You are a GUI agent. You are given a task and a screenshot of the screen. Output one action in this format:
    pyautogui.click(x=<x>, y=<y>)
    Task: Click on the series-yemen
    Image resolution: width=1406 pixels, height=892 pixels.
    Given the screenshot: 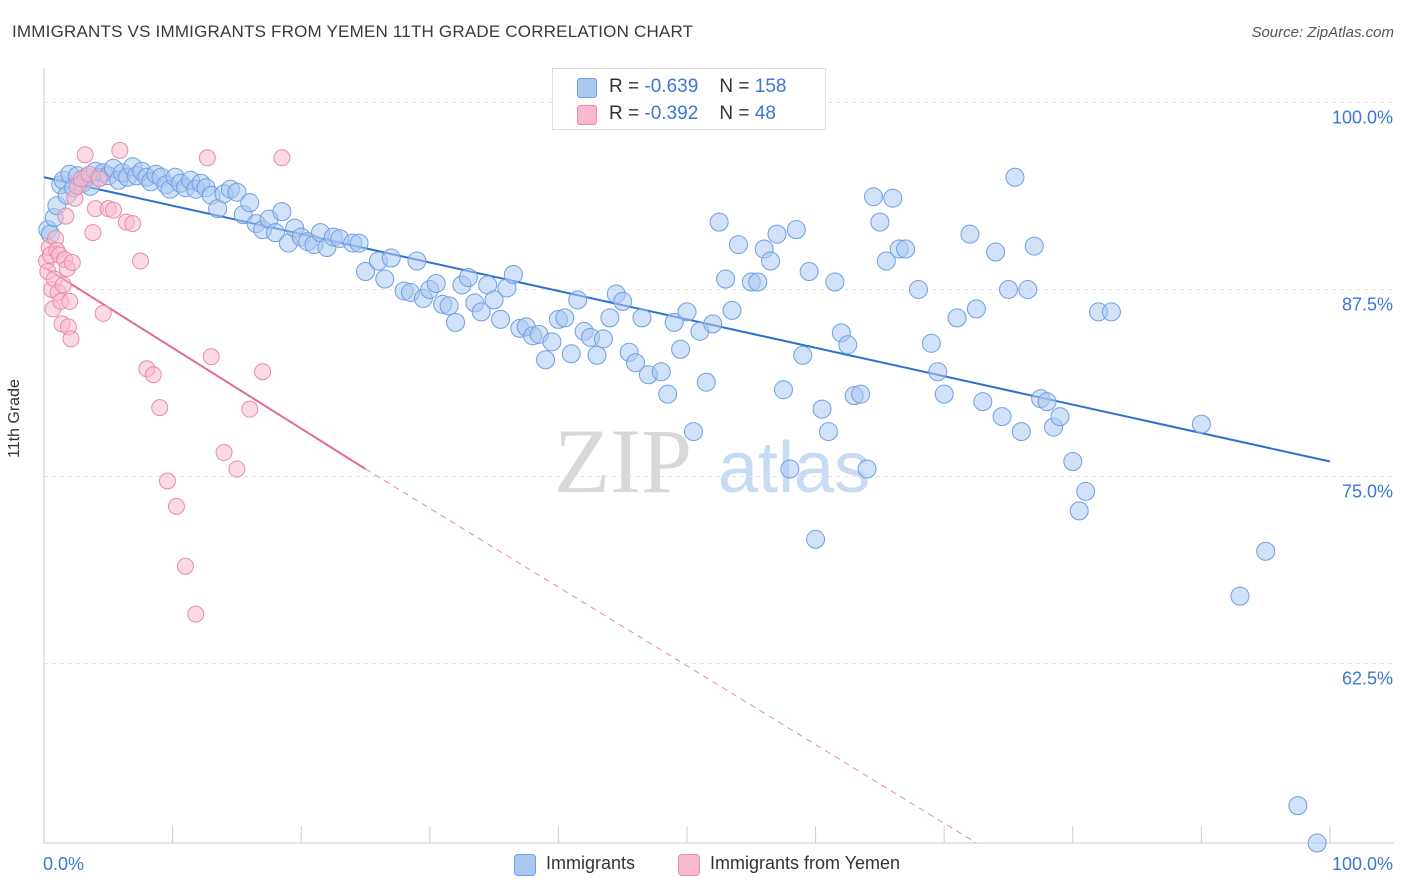 What is the action you would take?
    pyautogui.click(x=164, y=382)
    